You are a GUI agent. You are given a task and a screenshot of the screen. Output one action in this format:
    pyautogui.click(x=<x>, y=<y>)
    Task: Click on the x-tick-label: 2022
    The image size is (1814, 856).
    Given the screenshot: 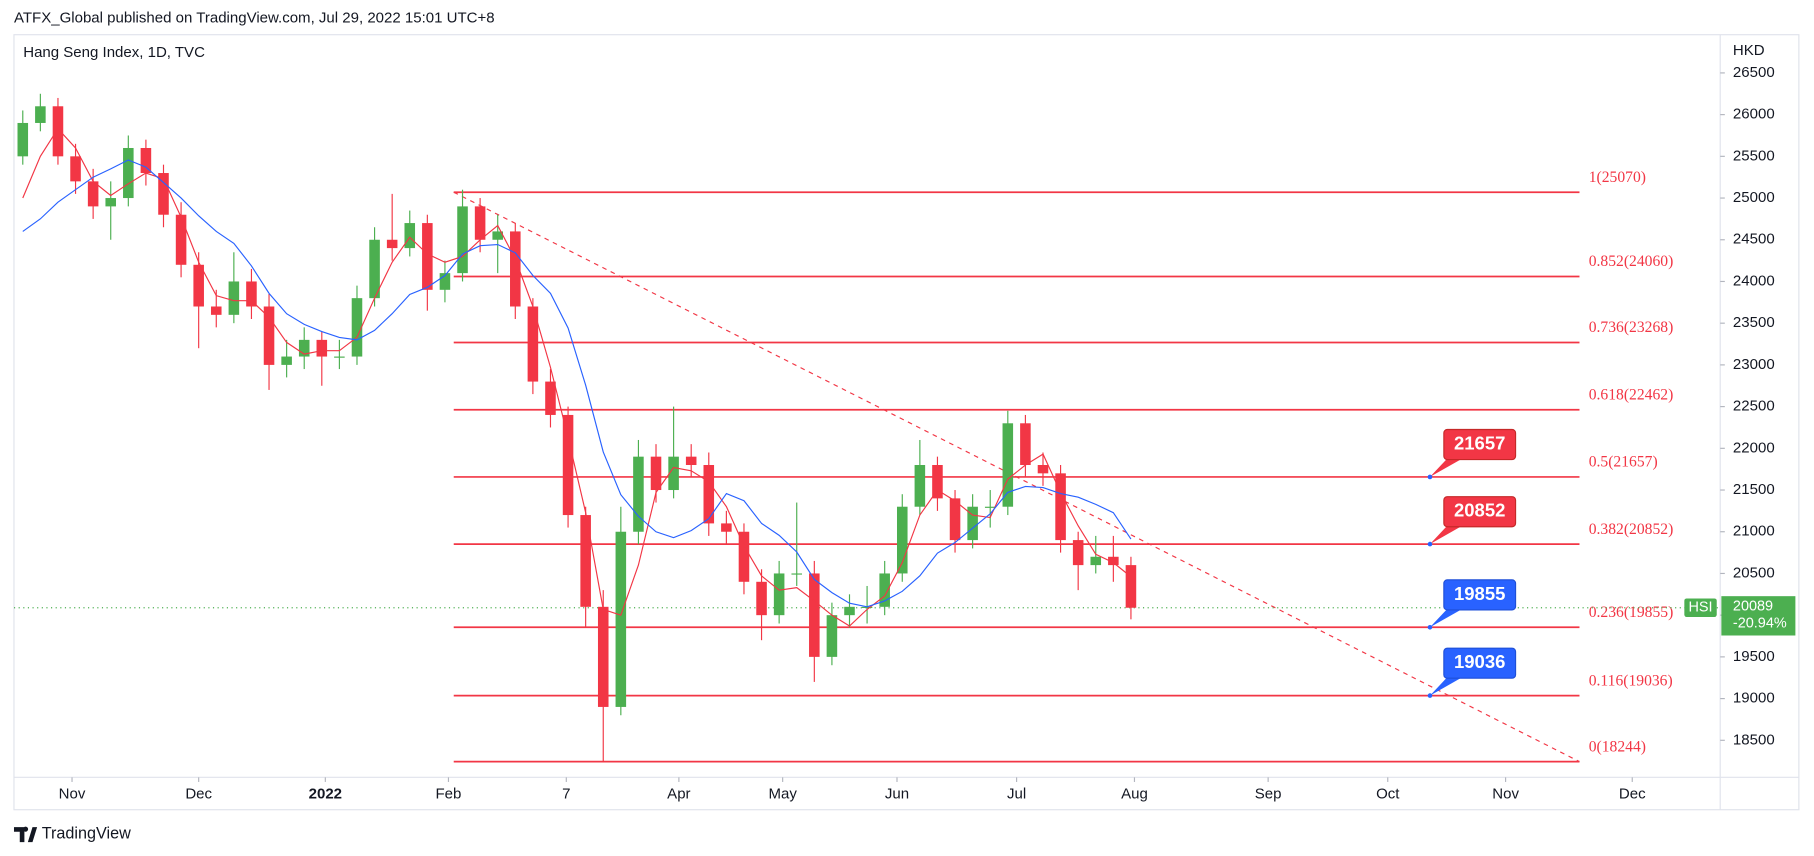 What is the action you would take?
    pyautogui.click(x=325, y=794)
    